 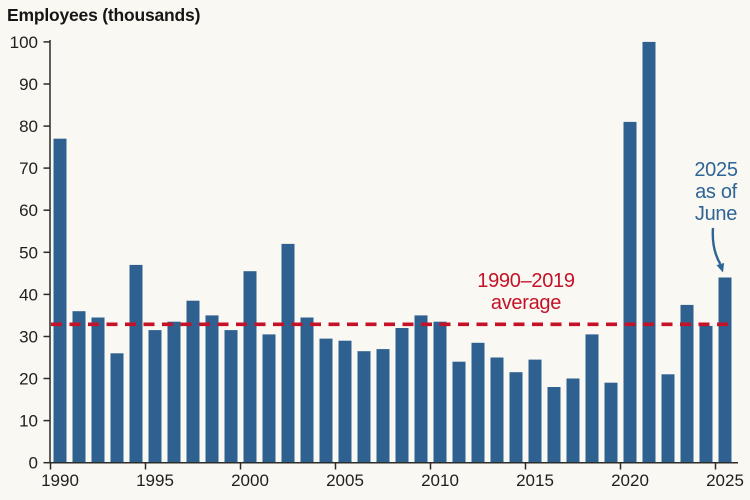 What do you see at coordinates (28, 252) in the screenshot?
I see `y-tick-label-50: 50` at bounding box center [28, 252].